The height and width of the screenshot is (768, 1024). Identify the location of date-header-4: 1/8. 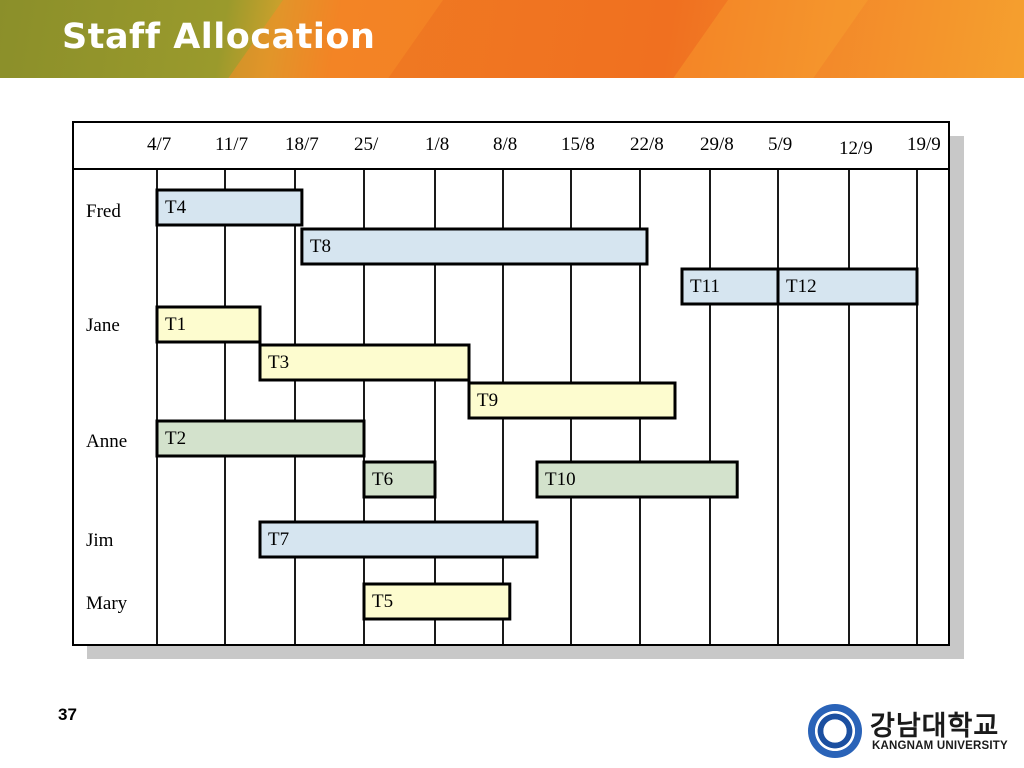
(437, 144).